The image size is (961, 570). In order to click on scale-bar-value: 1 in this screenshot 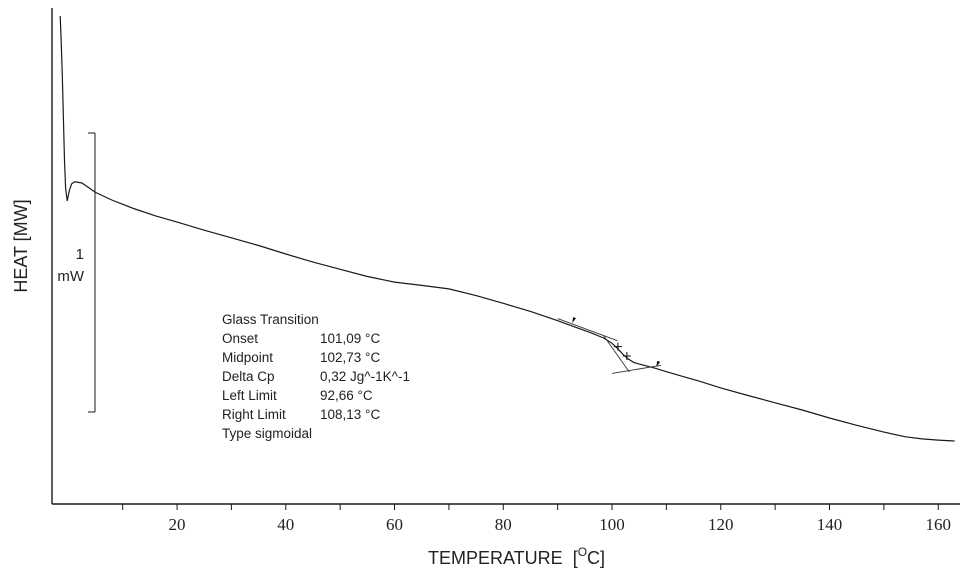, I will do `click(80, 254)`.